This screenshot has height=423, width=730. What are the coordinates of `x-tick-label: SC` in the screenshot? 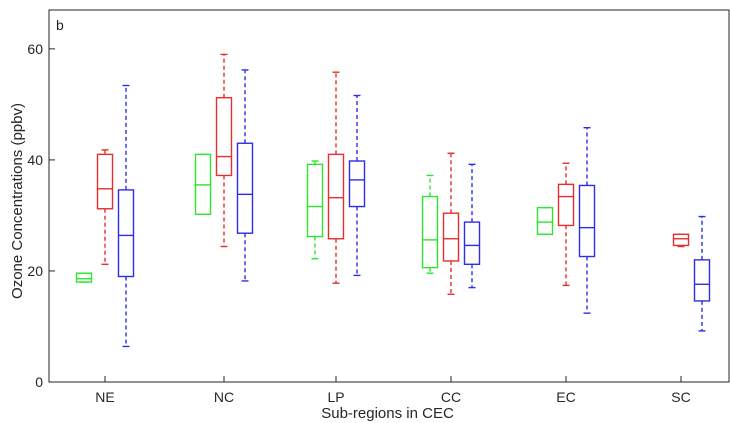 It's located at (680, 397).